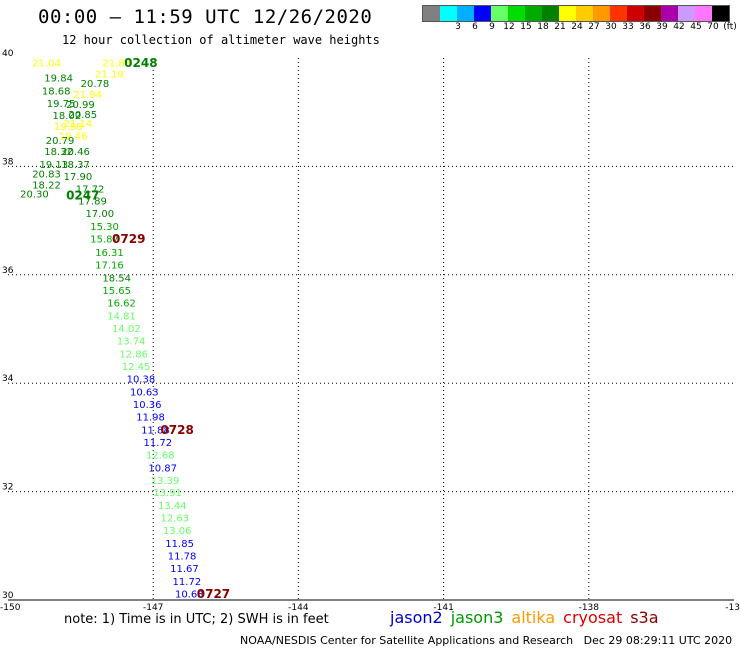 Image resolution: width=740 pixels, height=650 pixels. What do you see at coordinates (128, 239) in the screenshot?
I see `pass-time-label: 0729` at bounding box center [128, 239].